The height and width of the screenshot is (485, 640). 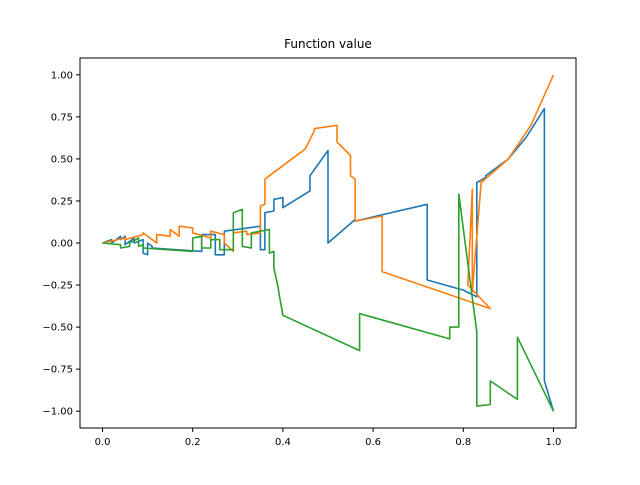 I want to click on x-axis: 0.0 0.2 0.4 0.6 0.8 1.0, so click(x=328, y=438).